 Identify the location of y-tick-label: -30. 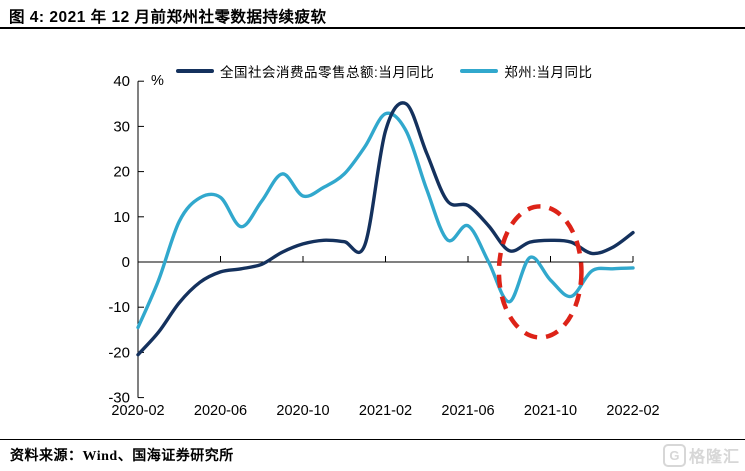
(119, 398).